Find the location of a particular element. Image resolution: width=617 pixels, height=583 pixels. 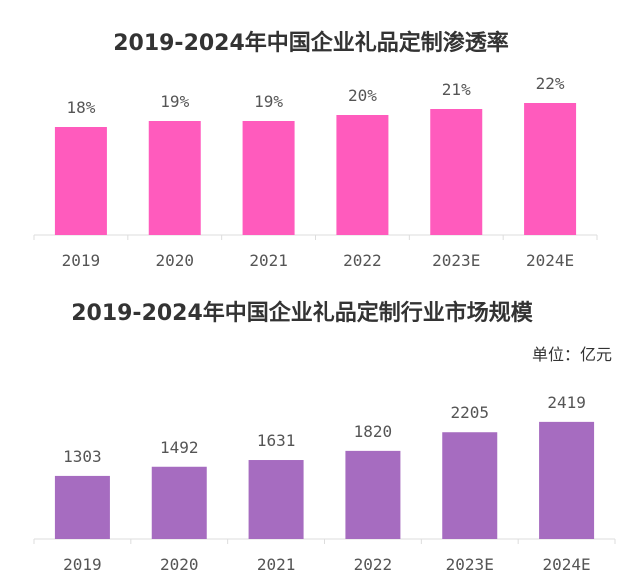

chart2-data-label-2022: 1820 is located at coordinates (373, 431).